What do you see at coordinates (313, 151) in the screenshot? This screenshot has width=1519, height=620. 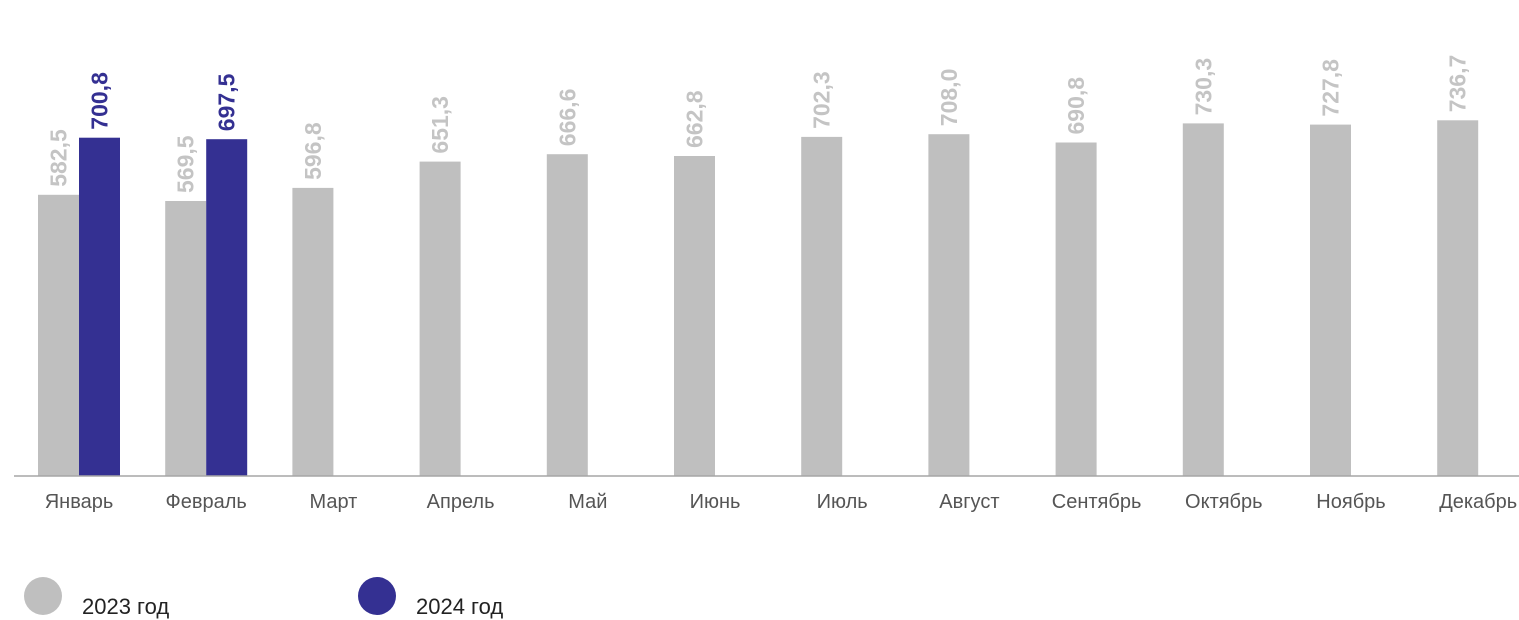 I see `value-label-2023-3: 596,8` at bounding box center [313, 151].